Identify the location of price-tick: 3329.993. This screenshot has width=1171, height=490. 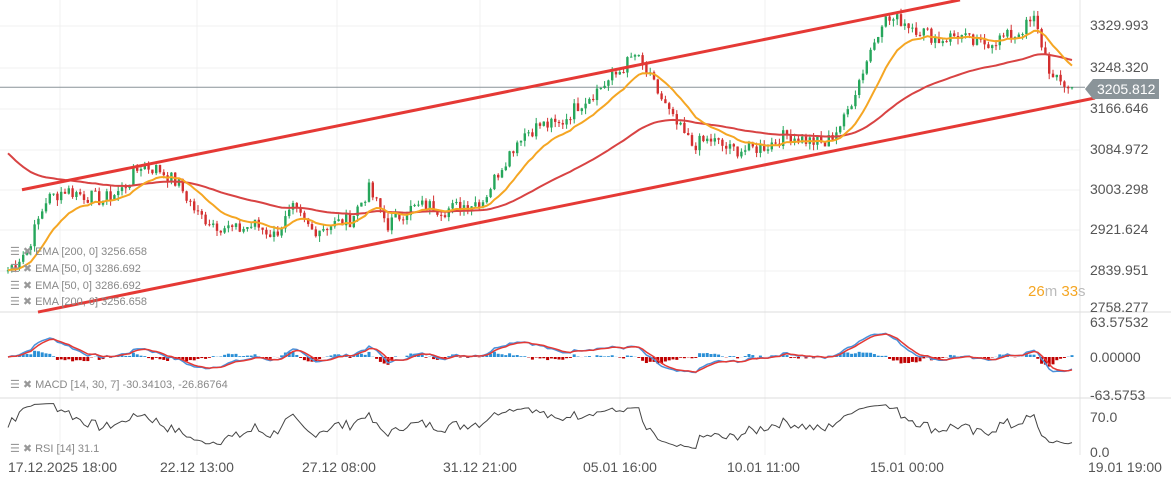
(1119, 25).